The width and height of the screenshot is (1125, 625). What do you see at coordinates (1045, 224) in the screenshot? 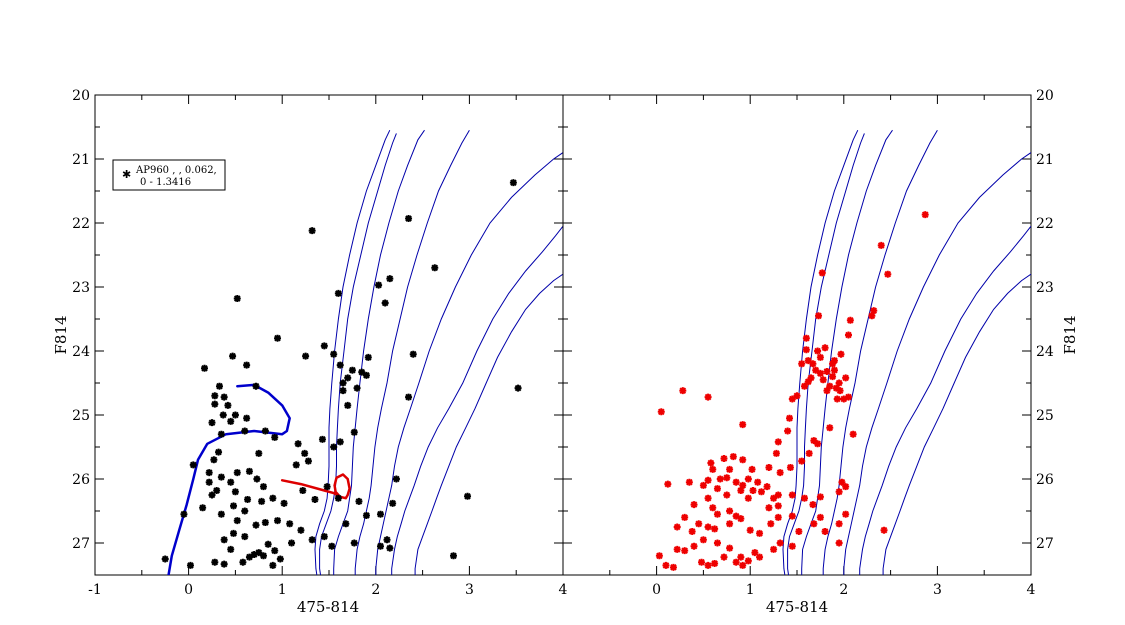
I see `right-y-tick-label: 22` at bounding box center [1045, 224].